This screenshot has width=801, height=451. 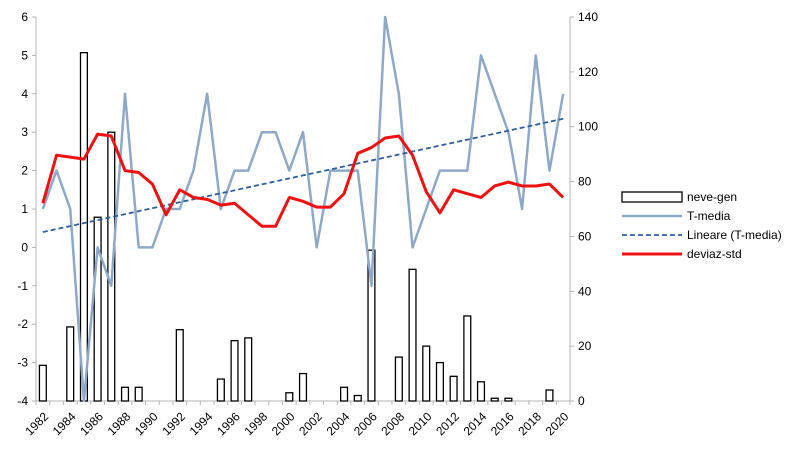 I want to click on y-right-tick-label: 20, so click(x=585, y=346).